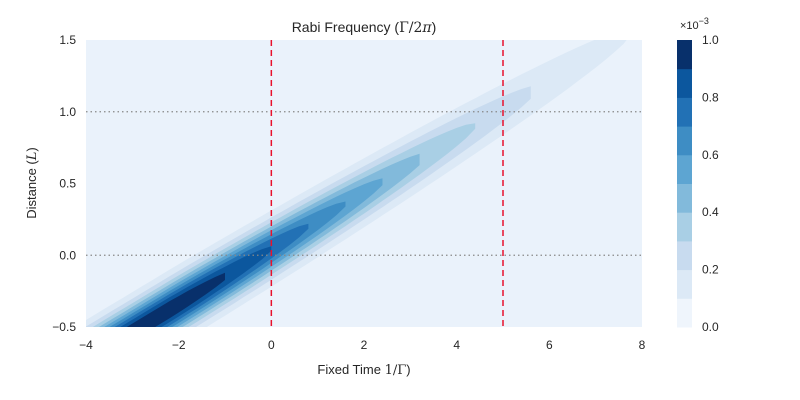  Describe the element at coordinates (694, 24) in the screenshot. I see `colorbar-offset-label: ×10⁻³` at that location.